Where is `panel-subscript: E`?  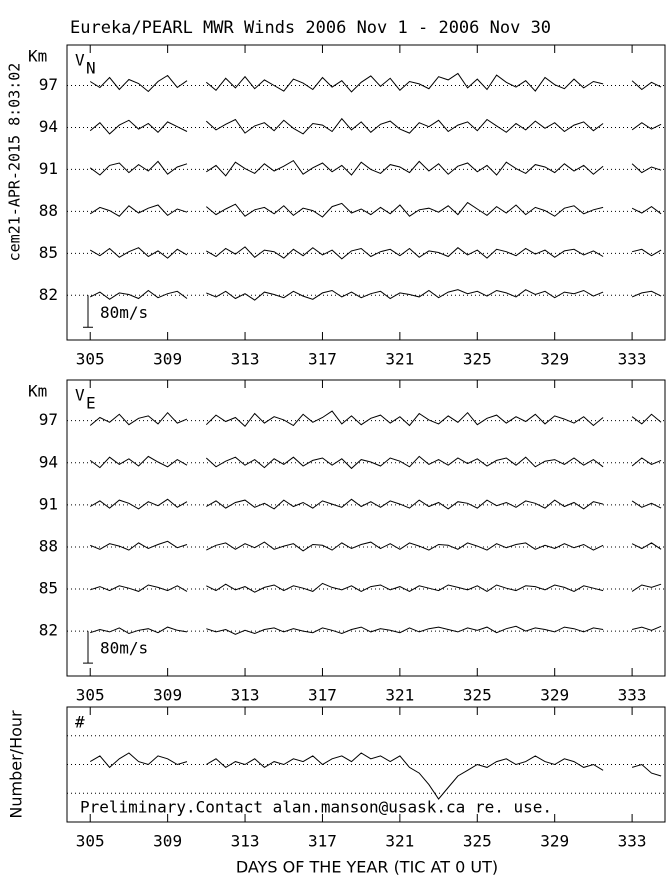
panel-subscript: E is located at coordinates (91, 403).